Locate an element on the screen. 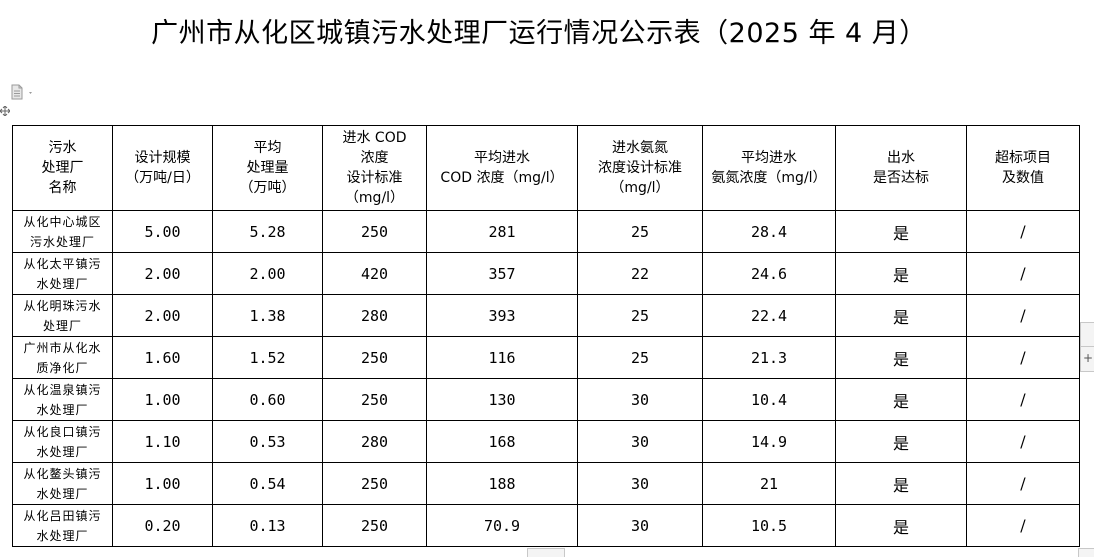  ammonia-average-cell: 14.9 is located at coordinates (769, 441).